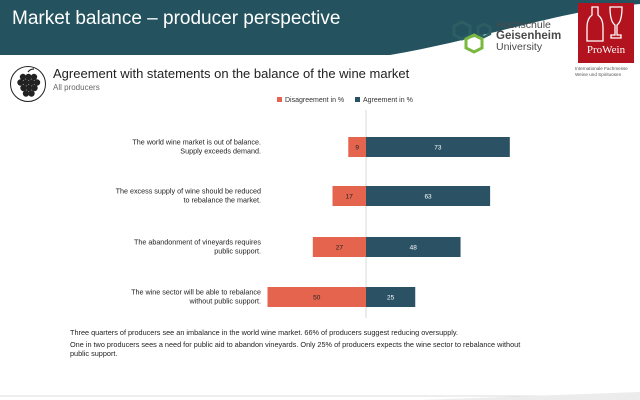 The width and height of the screenshot is (640, 400). I want to click on hgu-logo-text: Hochschule Geisenheim University, so click(528, 36).